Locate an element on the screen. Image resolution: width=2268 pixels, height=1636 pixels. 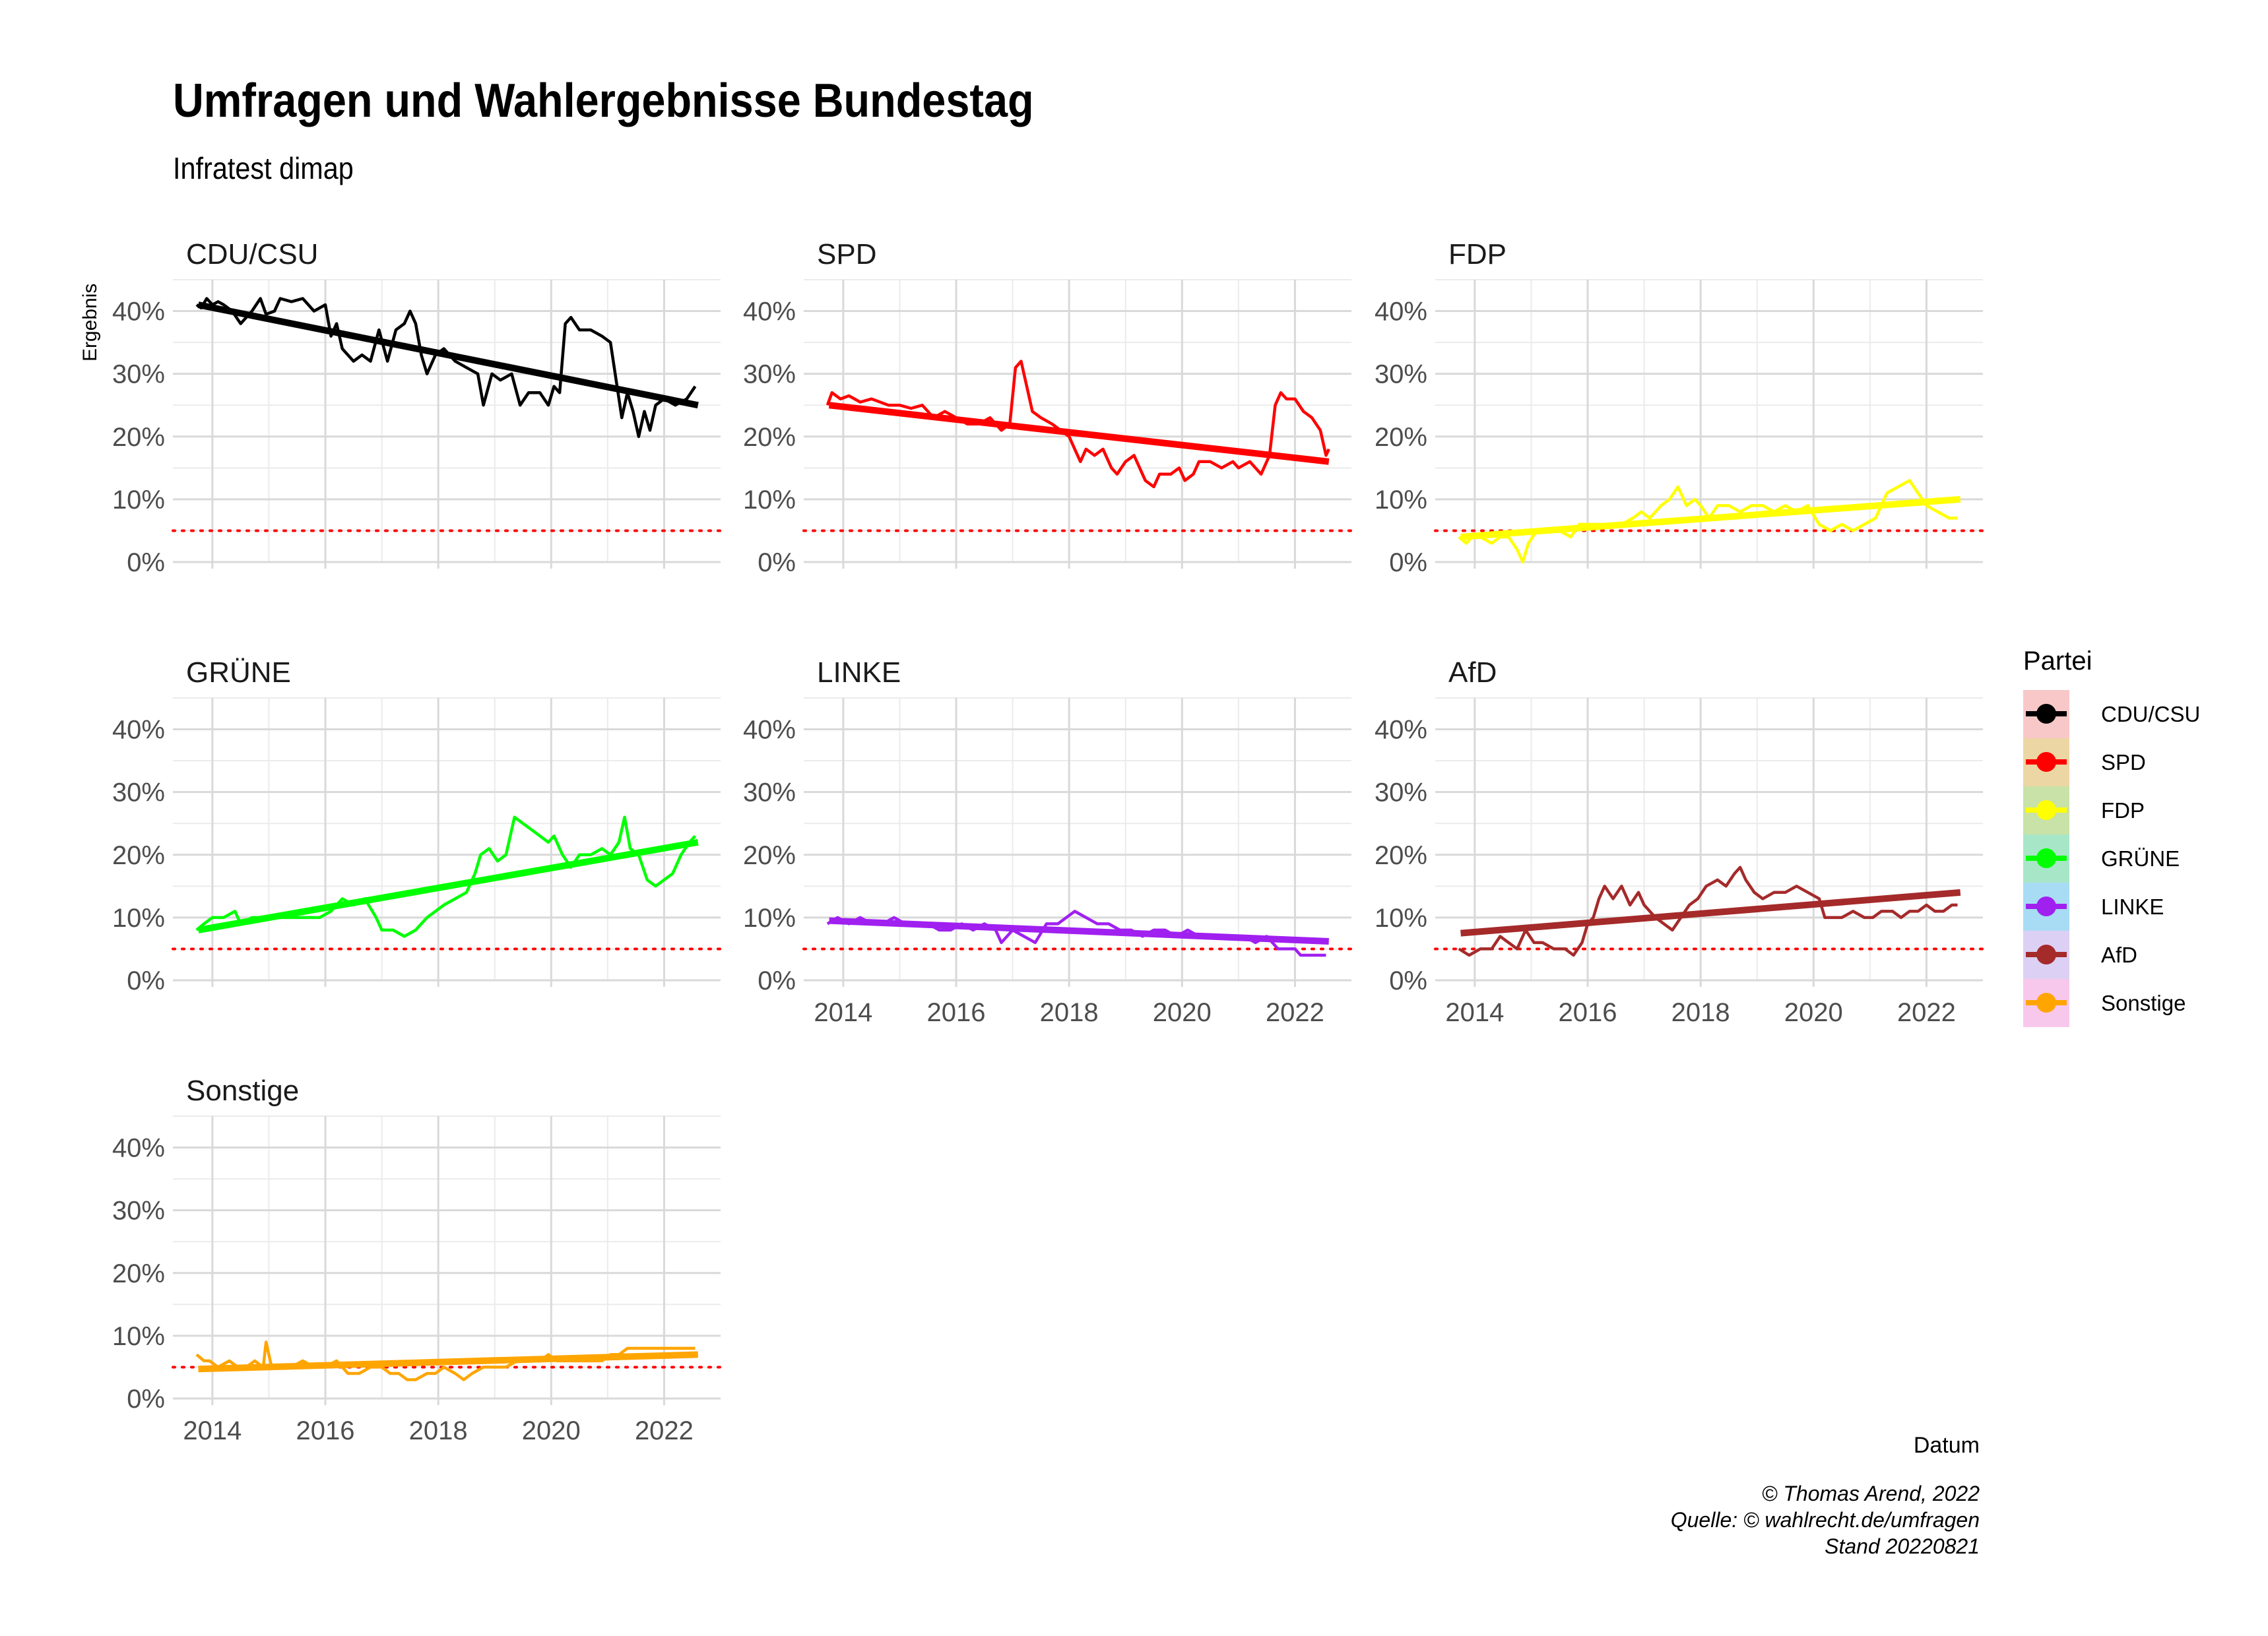
legend-label: SPD is located at coordinates (2124, 762).